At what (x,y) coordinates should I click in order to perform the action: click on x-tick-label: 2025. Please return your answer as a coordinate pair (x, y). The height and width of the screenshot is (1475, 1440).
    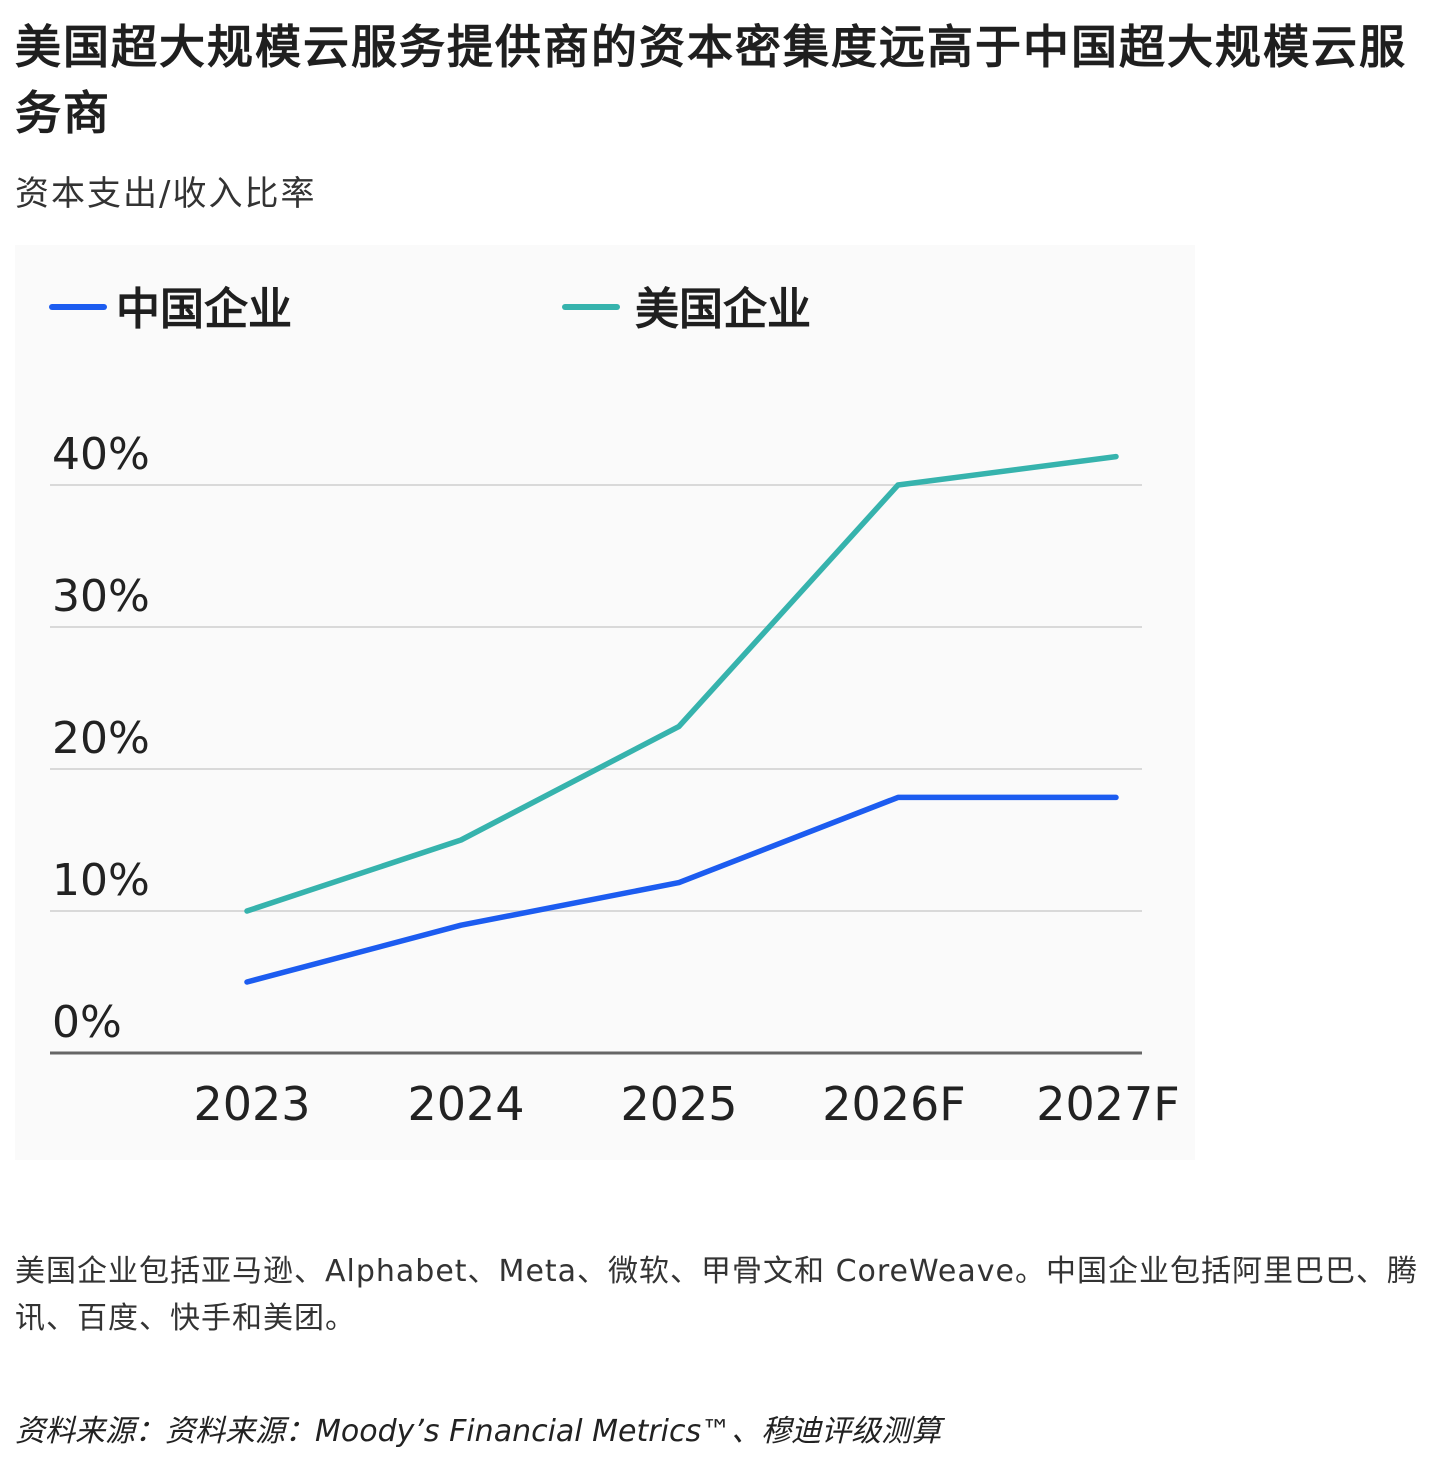
    Looking at the image, I should click on (678, 1104).